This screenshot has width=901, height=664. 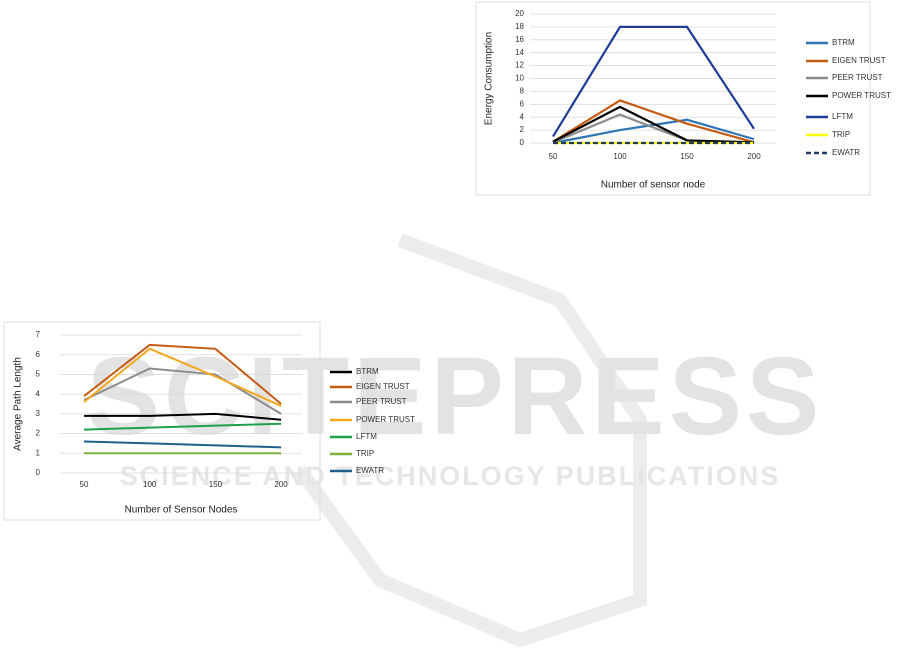 I want to click on y-tick-label: 1, so click(x=38, y=452).